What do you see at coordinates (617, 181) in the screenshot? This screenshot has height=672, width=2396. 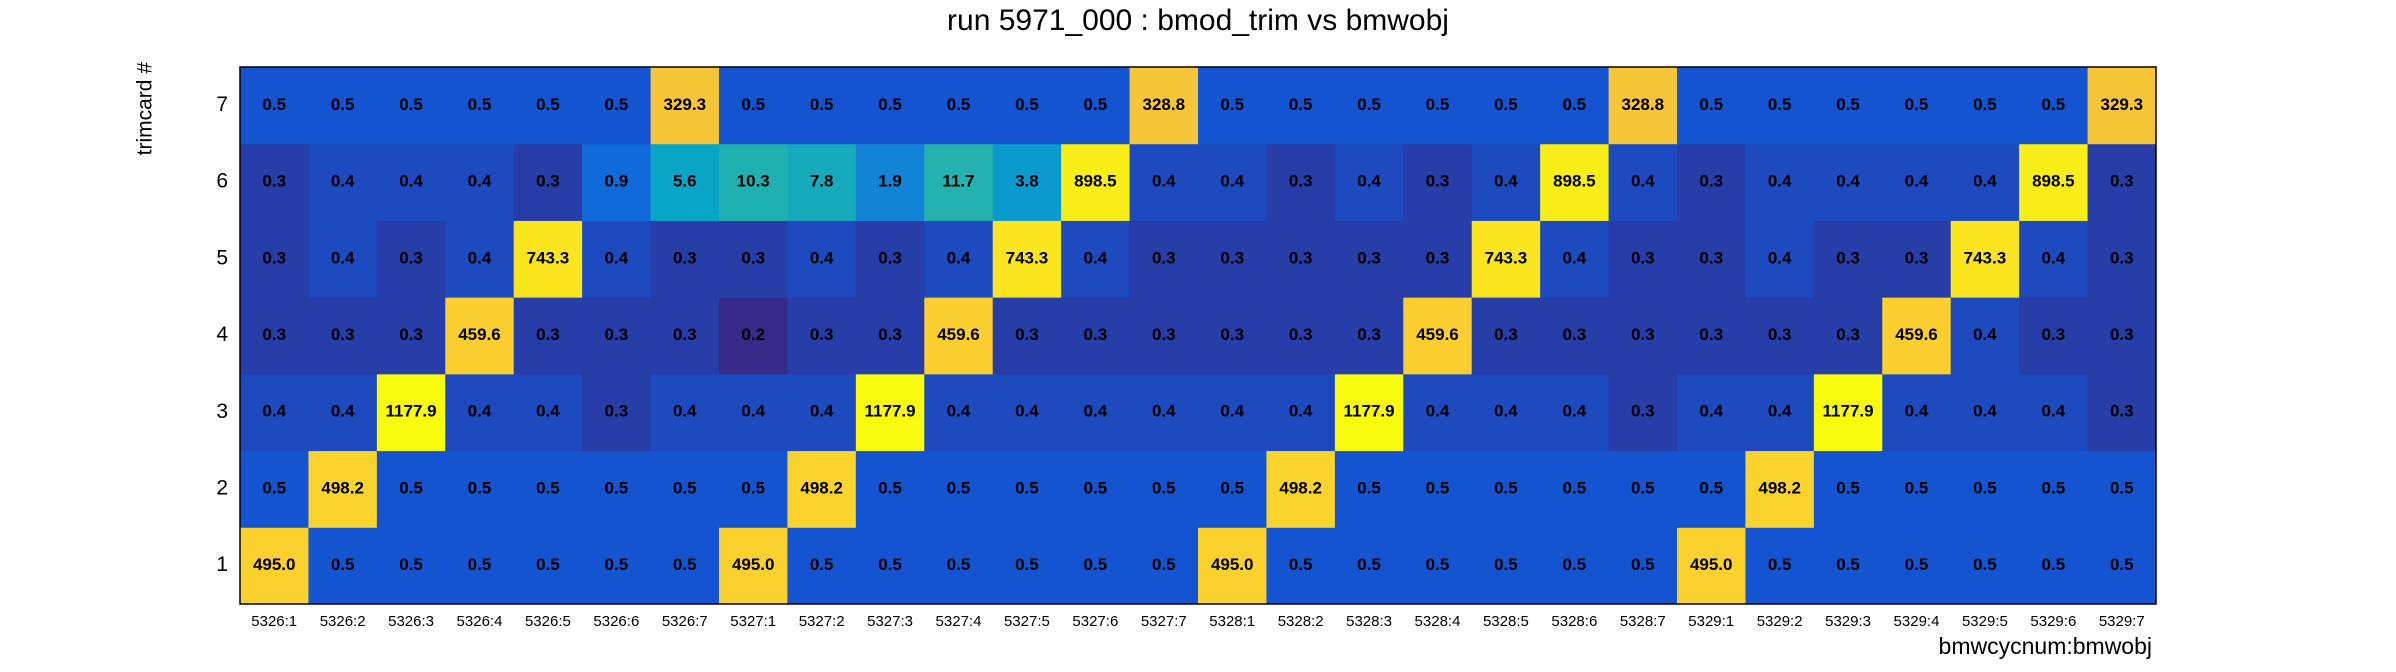 I see `cell-label: 0.9` at bounding box center [617, 181].